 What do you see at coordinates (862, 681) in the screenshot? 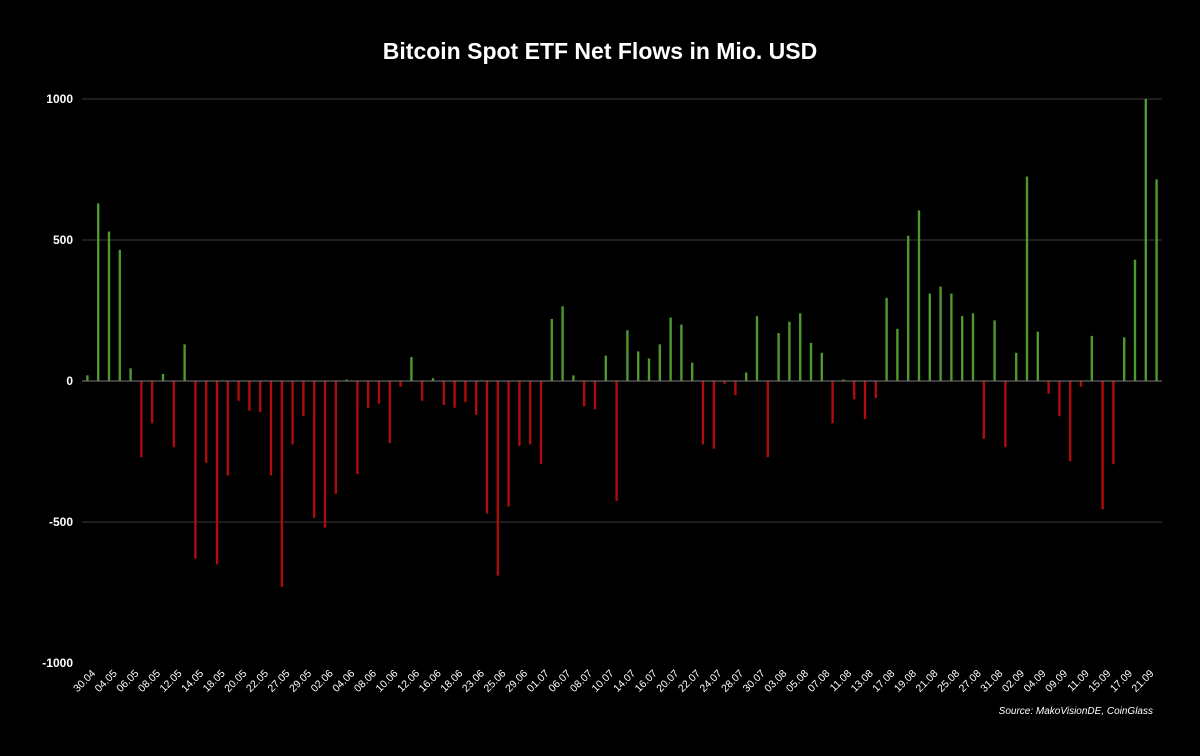
I see `x-tick-label: 13.08` at bounding box center [862, 681].